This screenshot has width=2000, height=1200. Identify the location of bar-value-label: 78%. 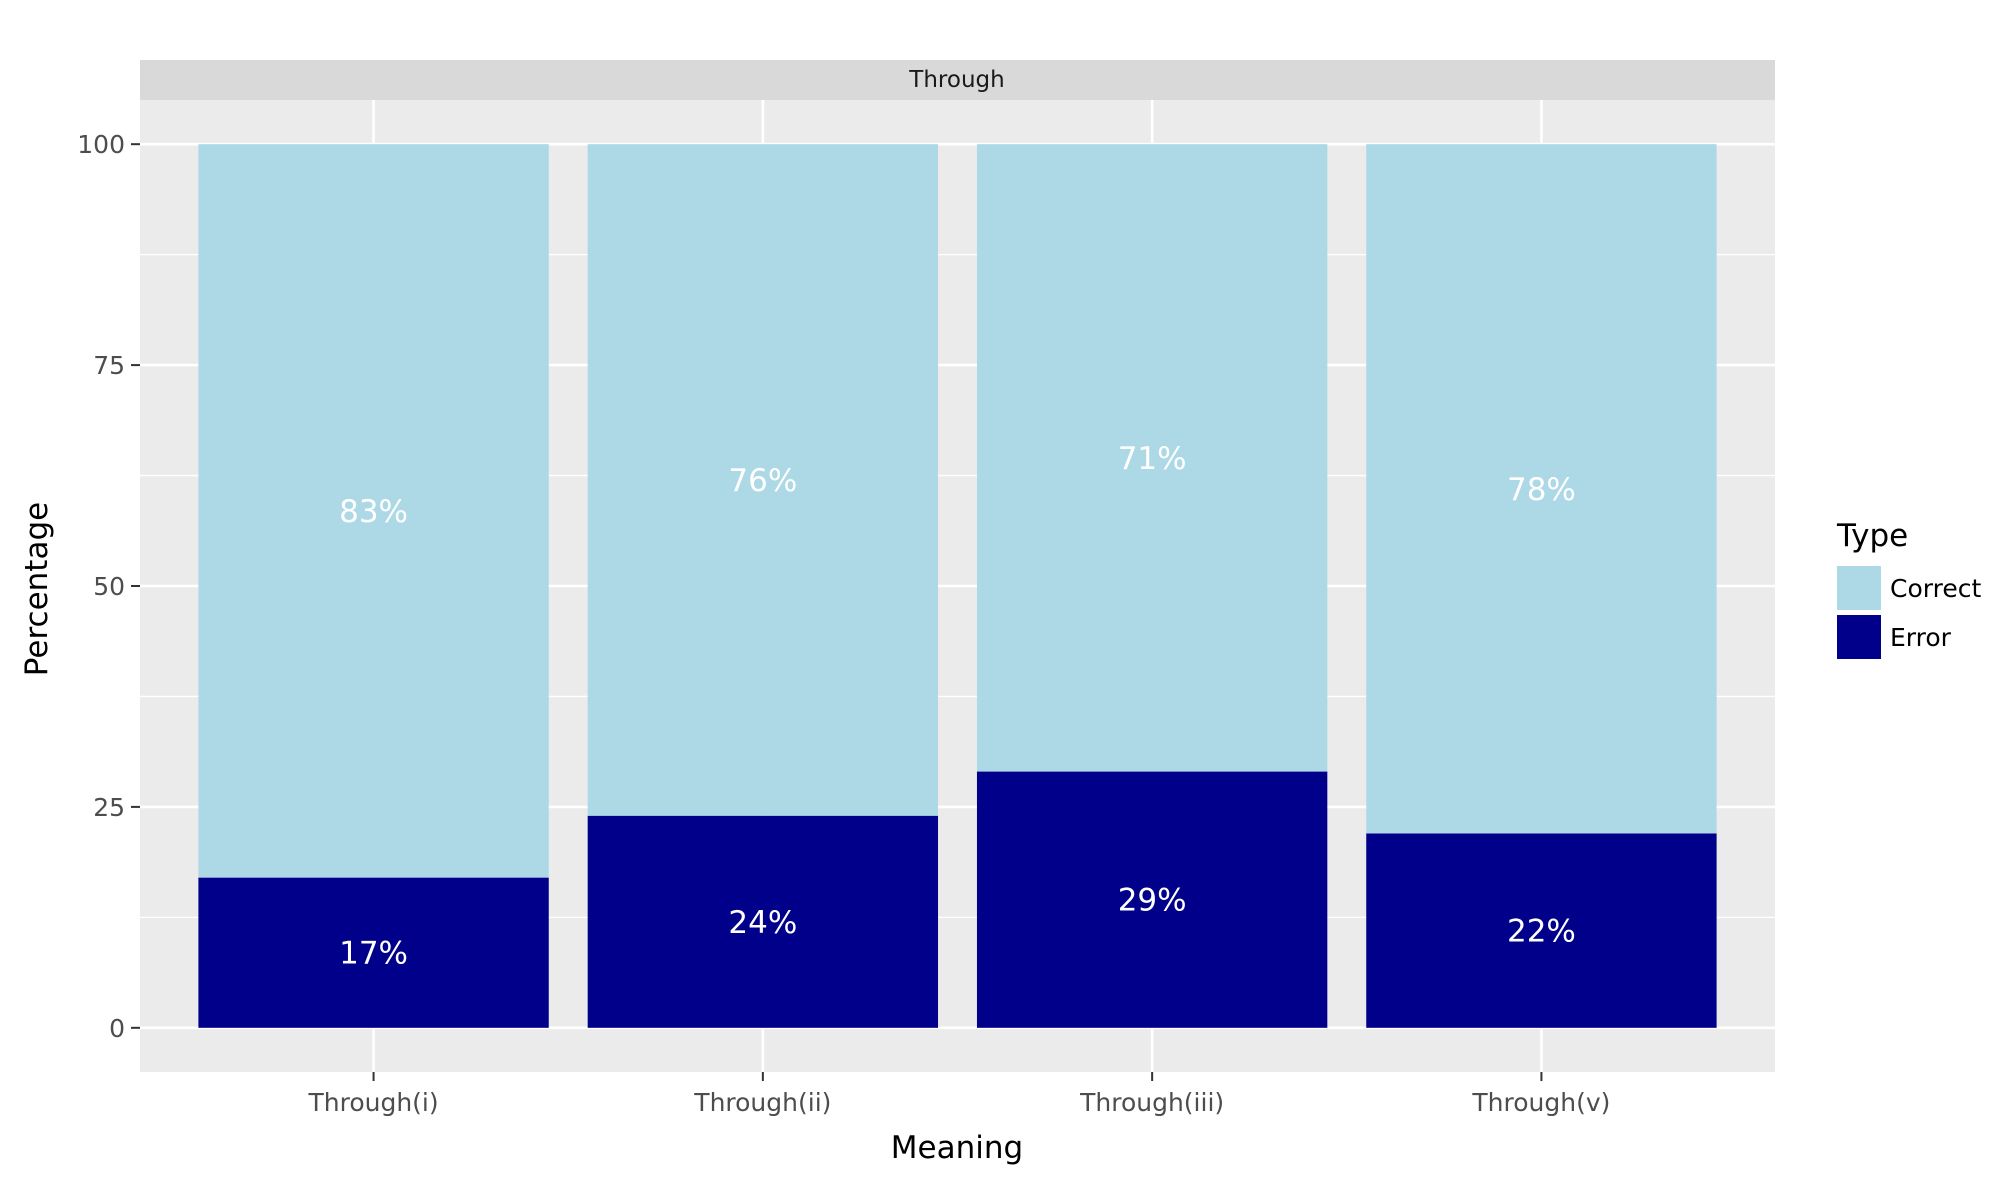
(1541, 490).